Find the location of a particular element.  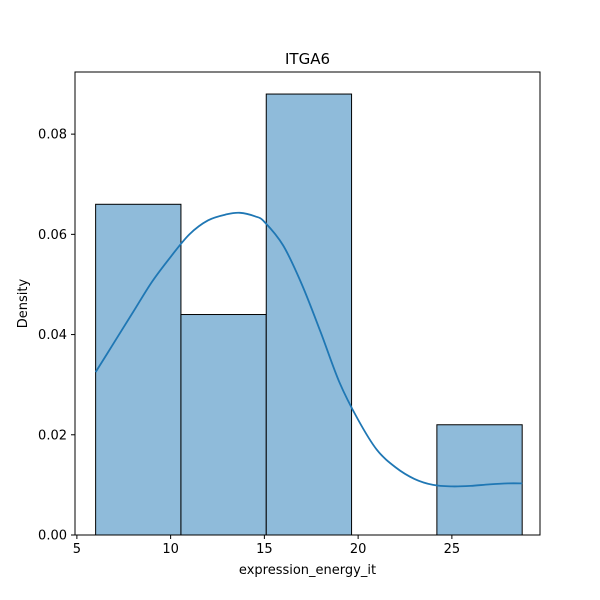

y-axis-ticks: 0.00 0.02 0.04 0.06 0.08 is located at coordinates (56, 336).